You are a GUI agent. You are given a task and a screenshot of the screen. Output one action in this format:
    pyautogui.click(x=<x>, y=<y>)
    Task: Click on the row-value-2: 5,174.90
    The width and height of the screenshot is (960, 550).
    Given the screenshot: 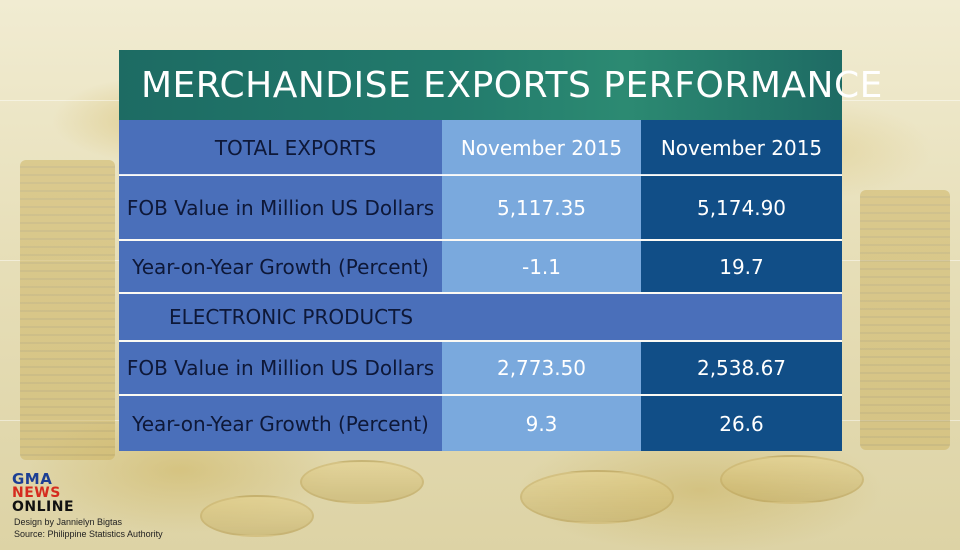 What is the action you would take?
    pyautogui.click(x=741, y=207)
    